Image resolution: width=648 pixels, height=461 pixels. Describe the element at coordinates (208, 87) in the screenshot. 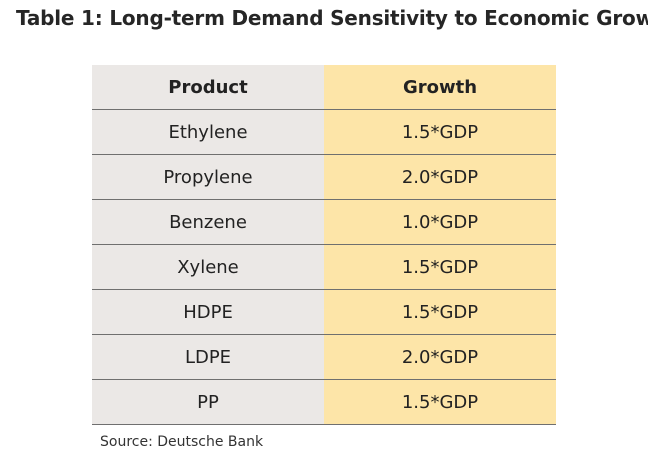

I see `column-header-product: Product` at that location.